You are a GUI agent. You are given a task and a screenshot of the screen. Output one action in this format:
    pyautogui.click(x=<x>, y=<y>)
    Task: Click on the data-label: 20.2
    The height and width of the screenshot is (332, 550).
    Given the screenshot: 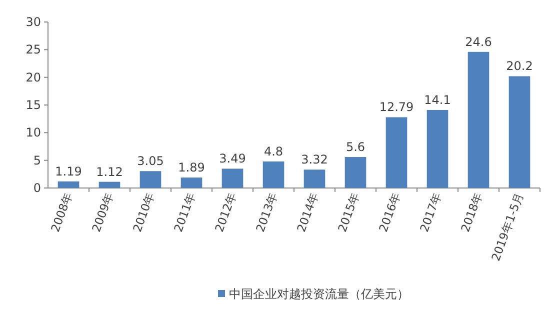 What is the action you would take?
    pyautogui.click(x=519, y=66)
    